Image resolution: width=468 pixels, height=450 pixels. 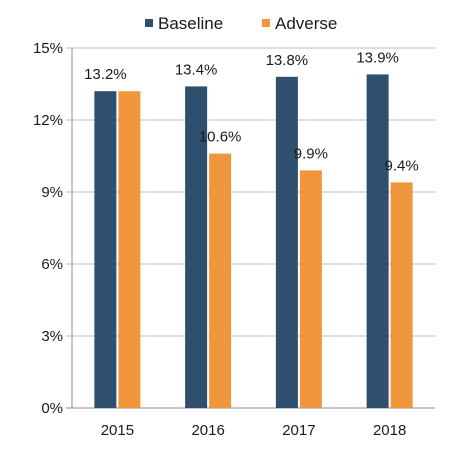 I want to click on y-tick-label: 15%, so click(x=48, y=48).